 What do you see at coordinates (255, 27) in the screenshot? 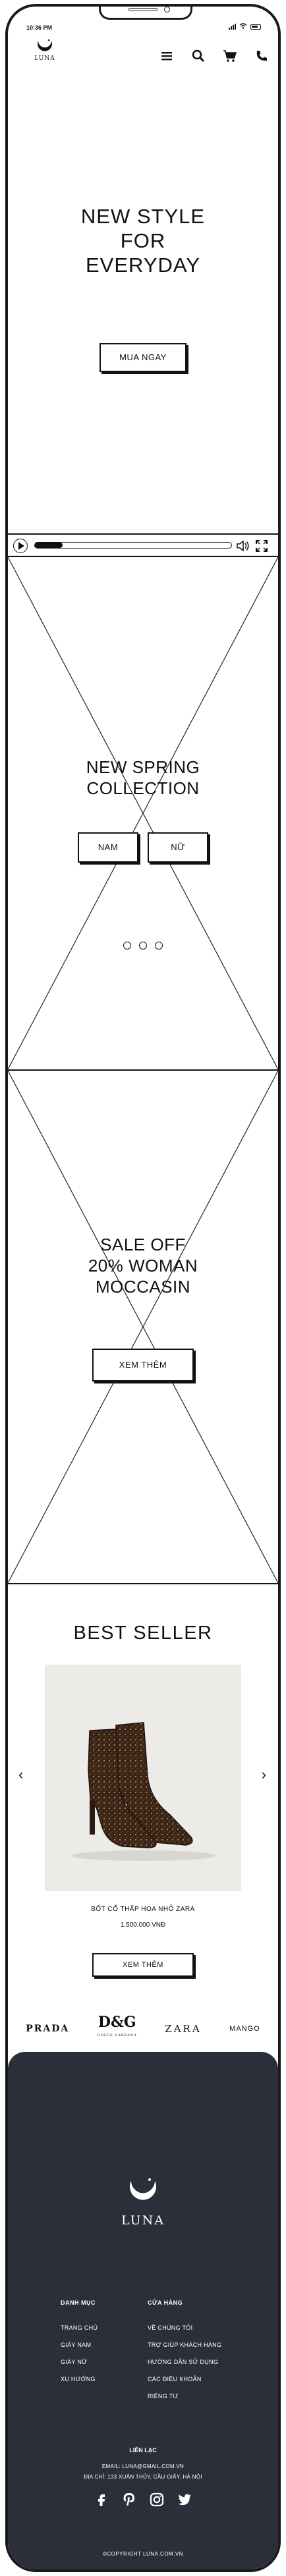
I see `battery-icon` at bounding box center [255, 27].